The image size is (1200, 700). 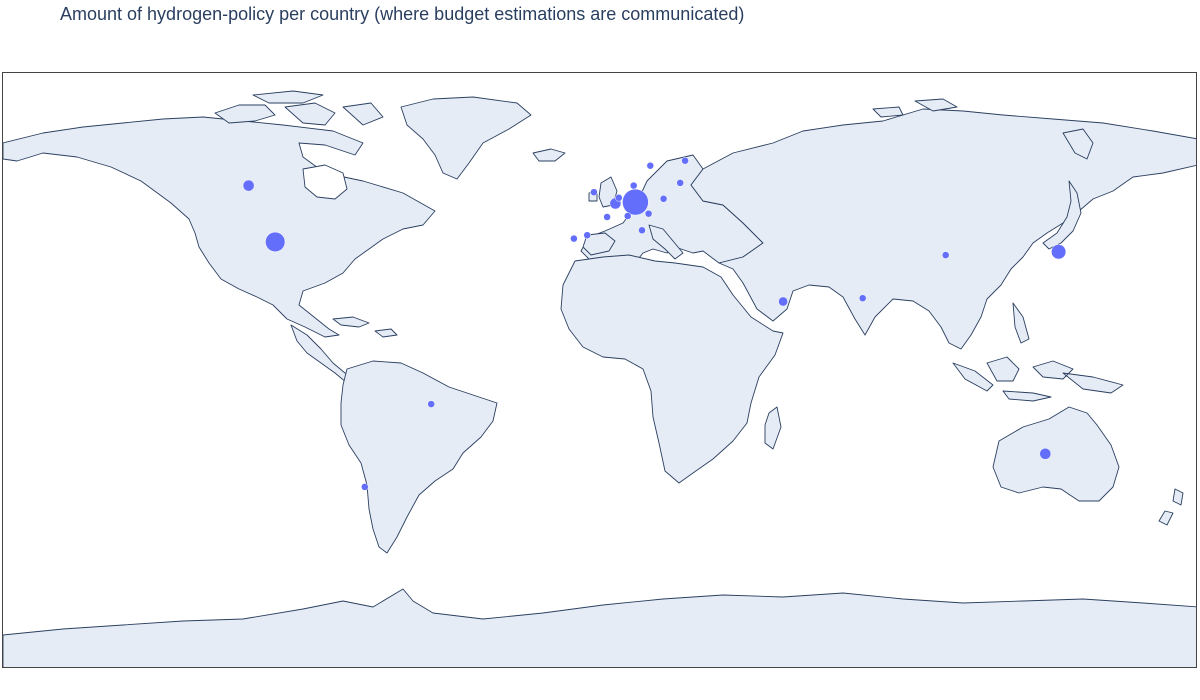 I want to click on land-new-zealand, so click(x=1171, y=507).